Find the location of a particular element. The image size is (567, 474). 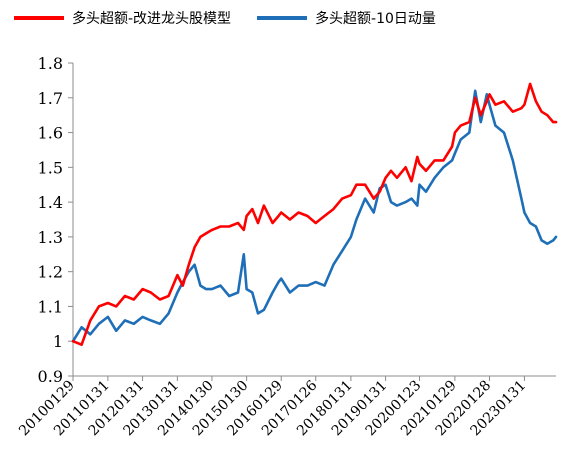

y-tick-label-7: 1.6 is located at coordinates (50, 133).